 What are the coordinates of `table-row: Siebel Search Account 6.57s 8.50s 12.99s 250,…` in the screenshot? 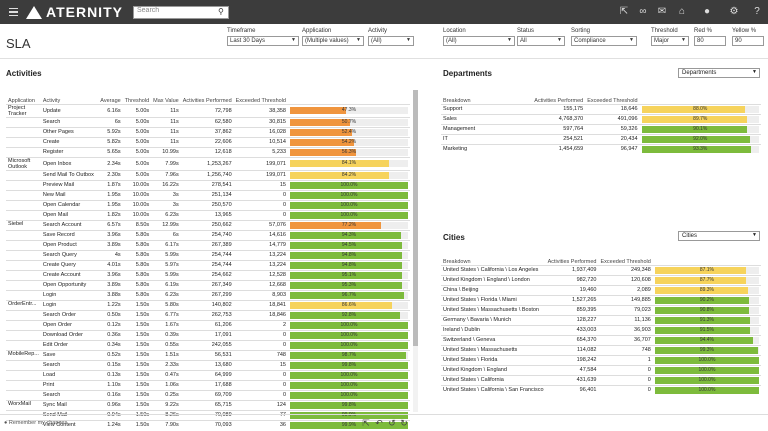 It's located at (208, 224).